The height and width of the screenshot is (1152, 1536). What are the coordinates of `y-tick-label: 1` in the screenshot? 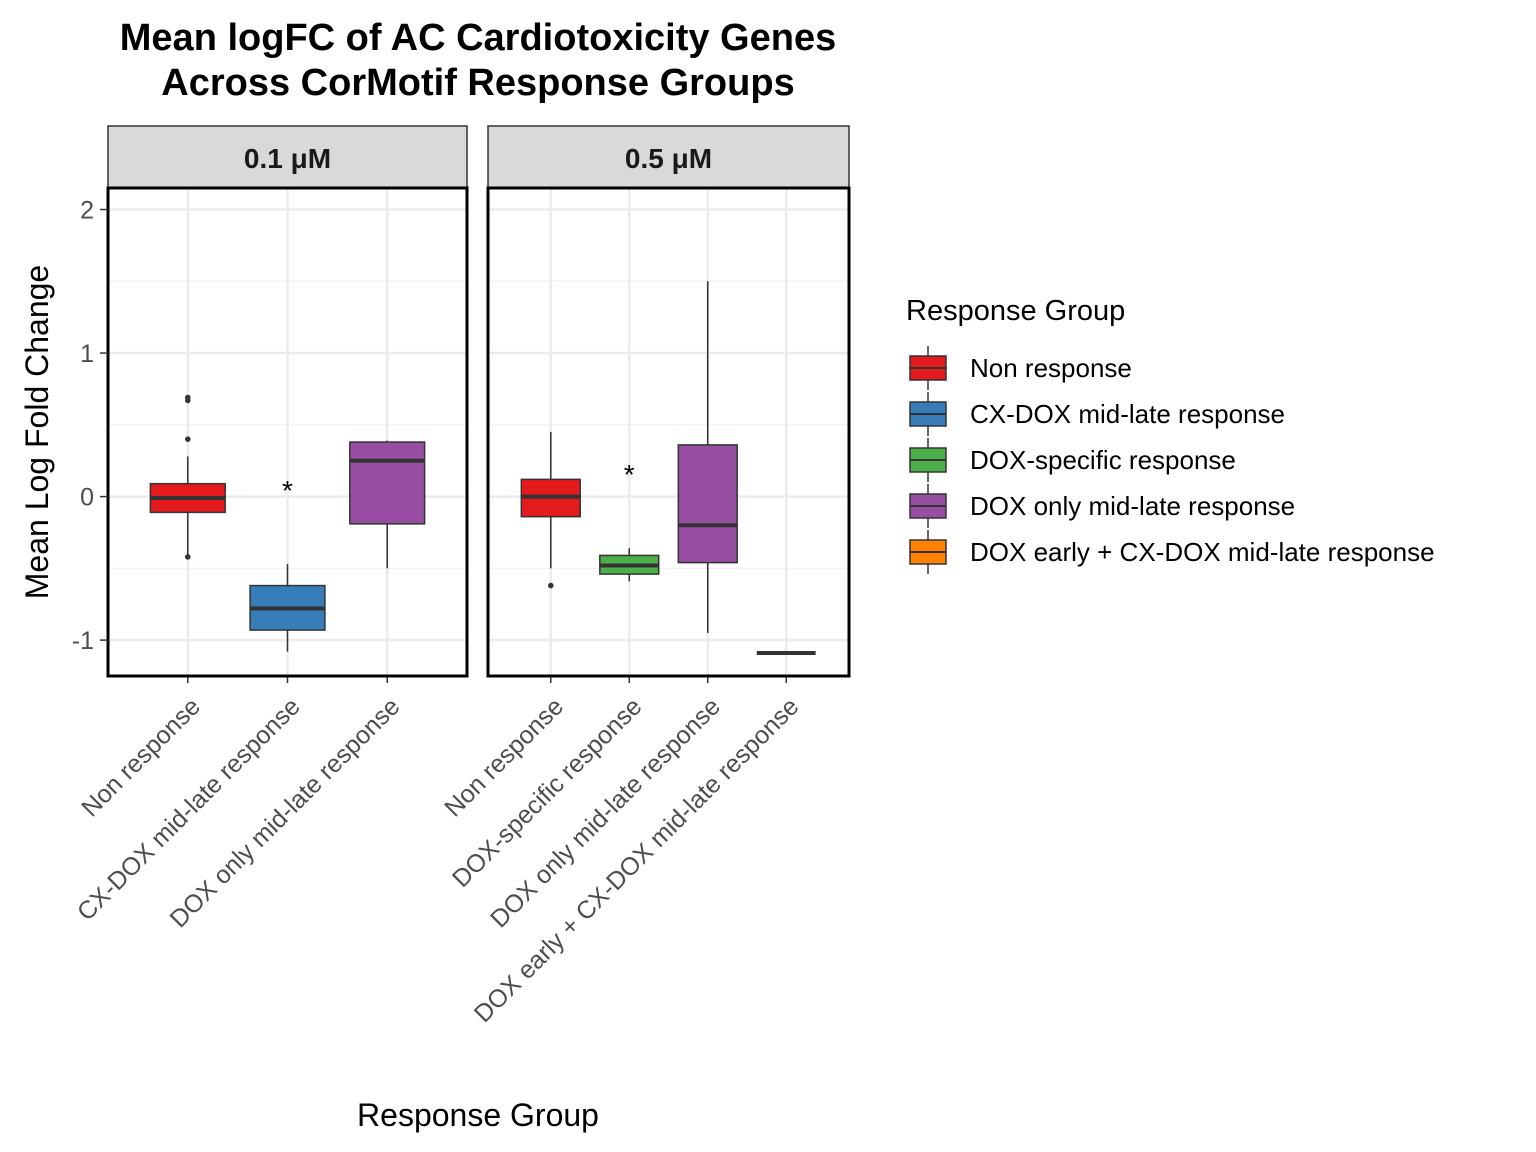 It's located at (87, 354).